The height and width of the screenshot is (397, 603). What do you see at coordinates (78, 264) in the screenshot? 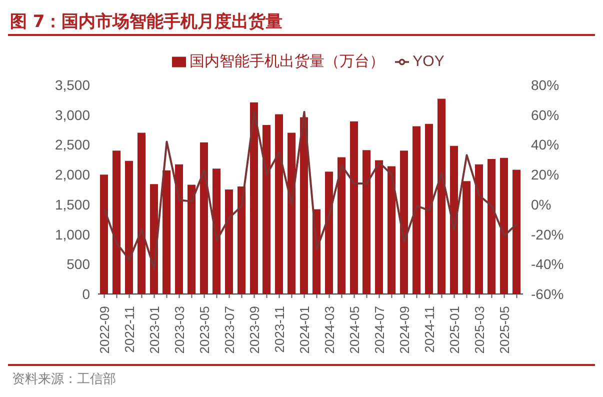
I see `y-tick-label: 500` at bounding box center [78, 264].